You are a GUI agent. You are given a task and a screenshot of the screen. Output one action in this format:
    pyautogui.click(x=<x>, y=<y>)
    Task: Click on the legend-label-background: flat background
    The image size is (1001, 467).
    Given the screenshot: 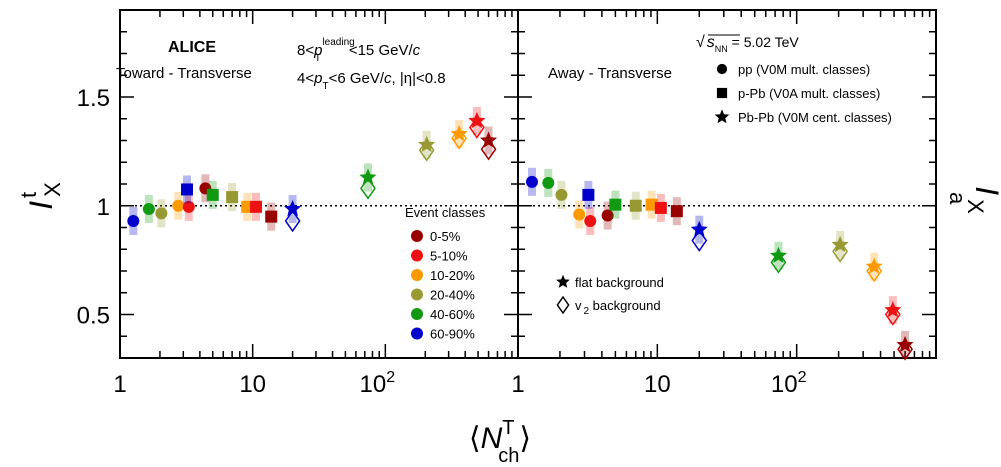 What is the action you would take?
    pyautogui.click(x=619, y=282)
    